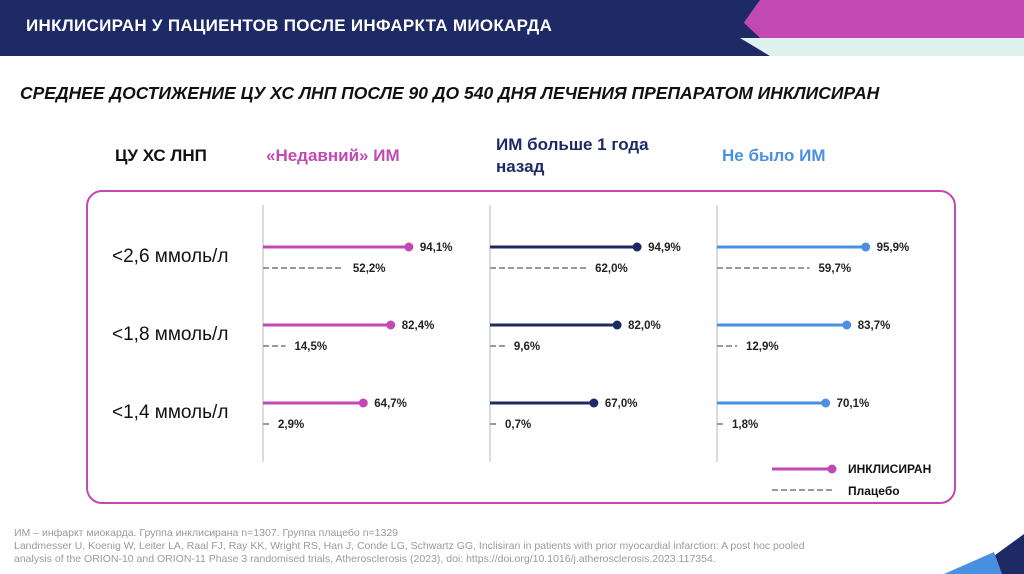 This screenshot has width=1024, height=574. I want to click on header-stripe-navy, so click(715, 28).